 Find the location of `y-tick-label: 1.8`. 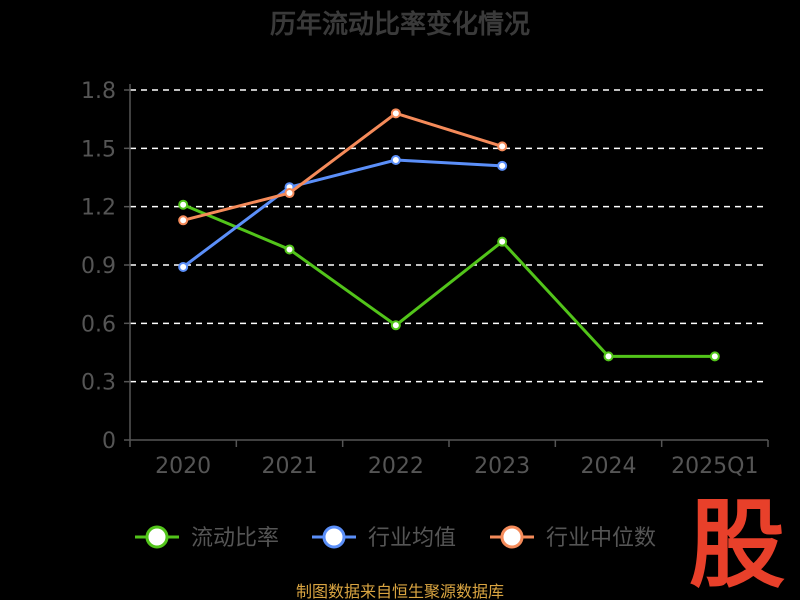

y-tick-label: 1.8 is located at coordinates (98, 91).